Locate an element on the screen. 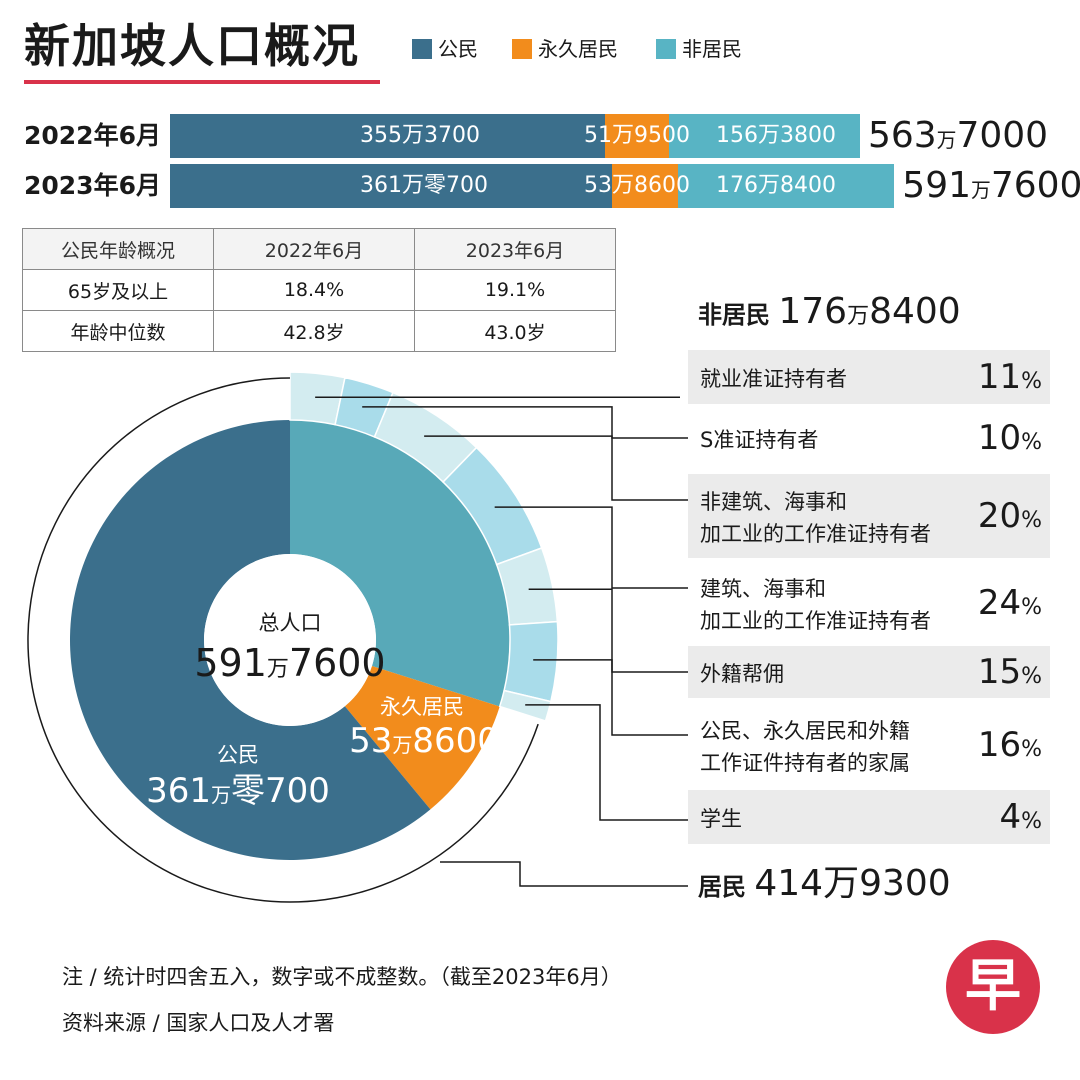  nonresident-category-percent: 4% is located at coordinates (1020, 819).